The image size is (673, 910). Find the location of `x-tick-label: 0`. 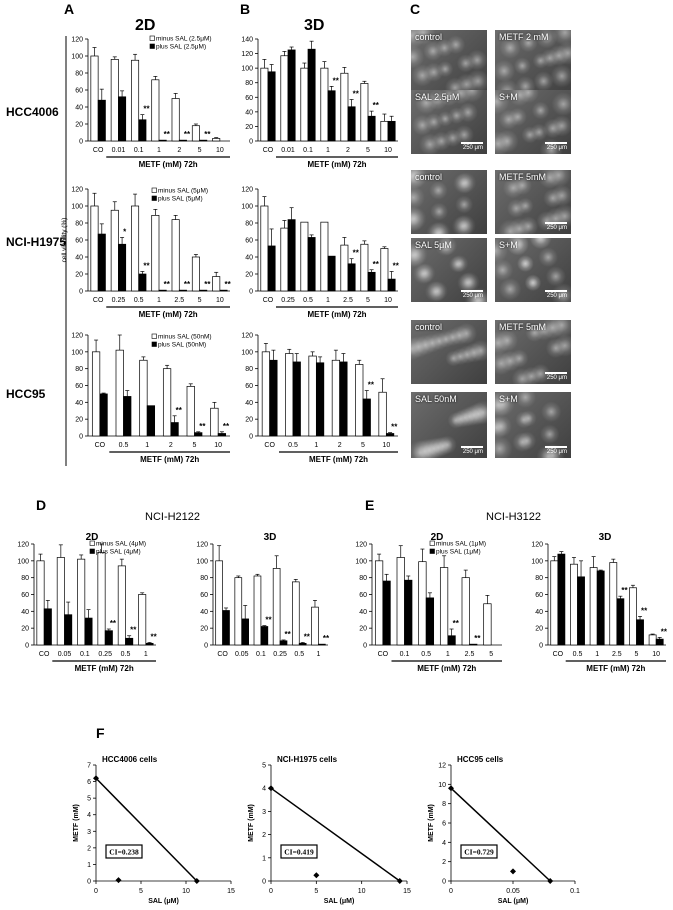

x-tick-label: 0 is located at coordinates (96, 891).